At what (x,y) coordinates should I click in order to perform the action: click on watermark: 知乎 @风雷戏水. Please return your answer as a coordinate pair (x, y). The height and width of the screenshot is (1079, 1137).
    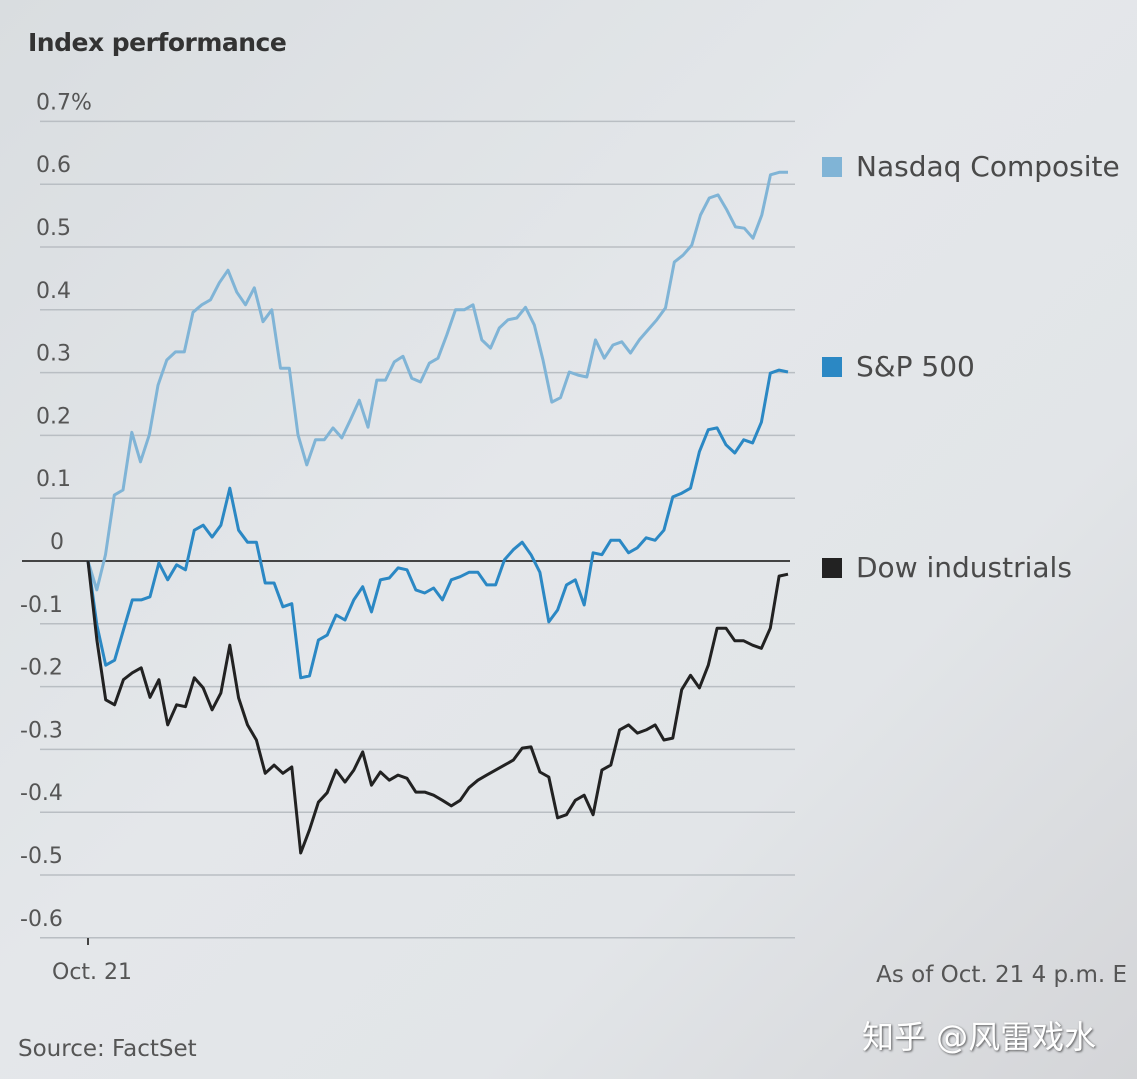
    Looking at the image, I should click on (979, 1037).